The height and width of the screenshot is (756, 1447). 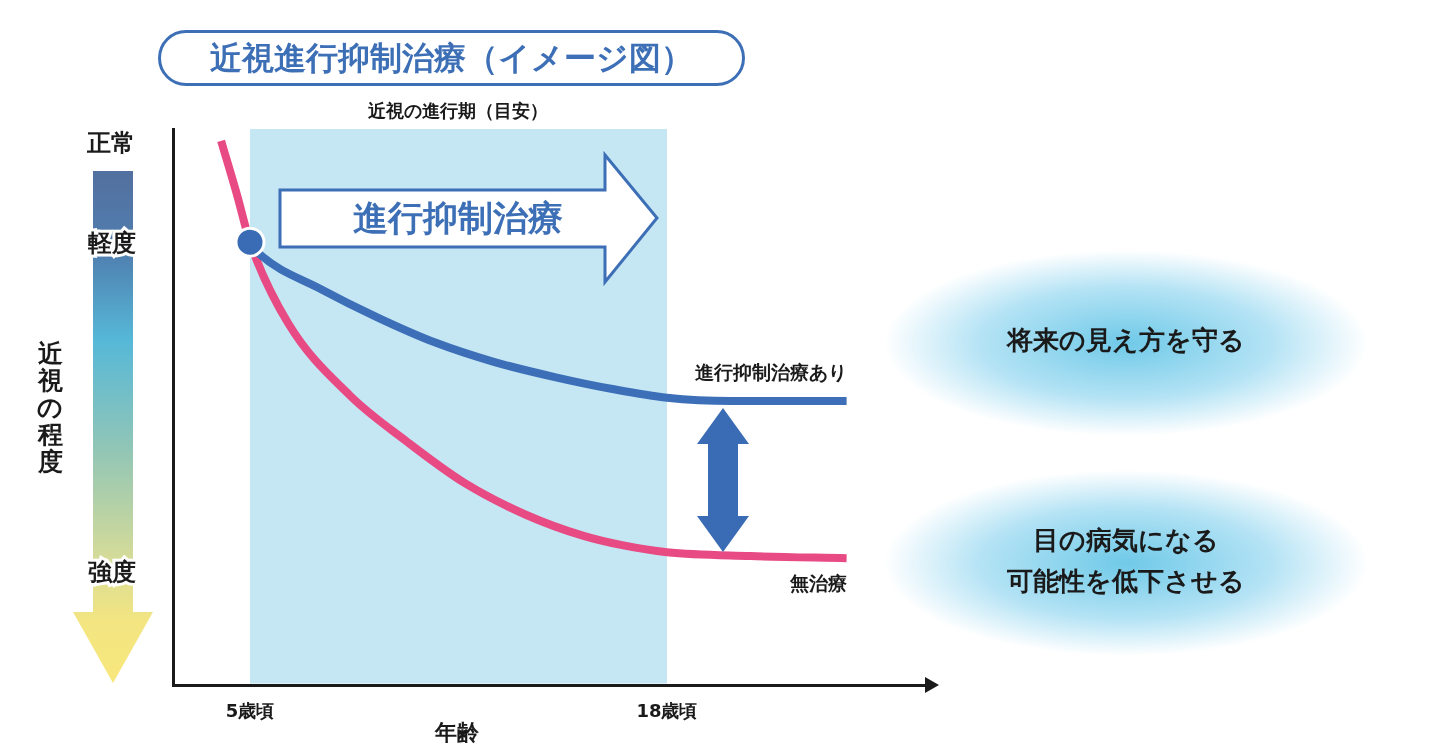 What do you see at coordinates (667, 711) in the screenshot?
I see `x-tick-label: 18歳頃` at bounding box center [667, 711].